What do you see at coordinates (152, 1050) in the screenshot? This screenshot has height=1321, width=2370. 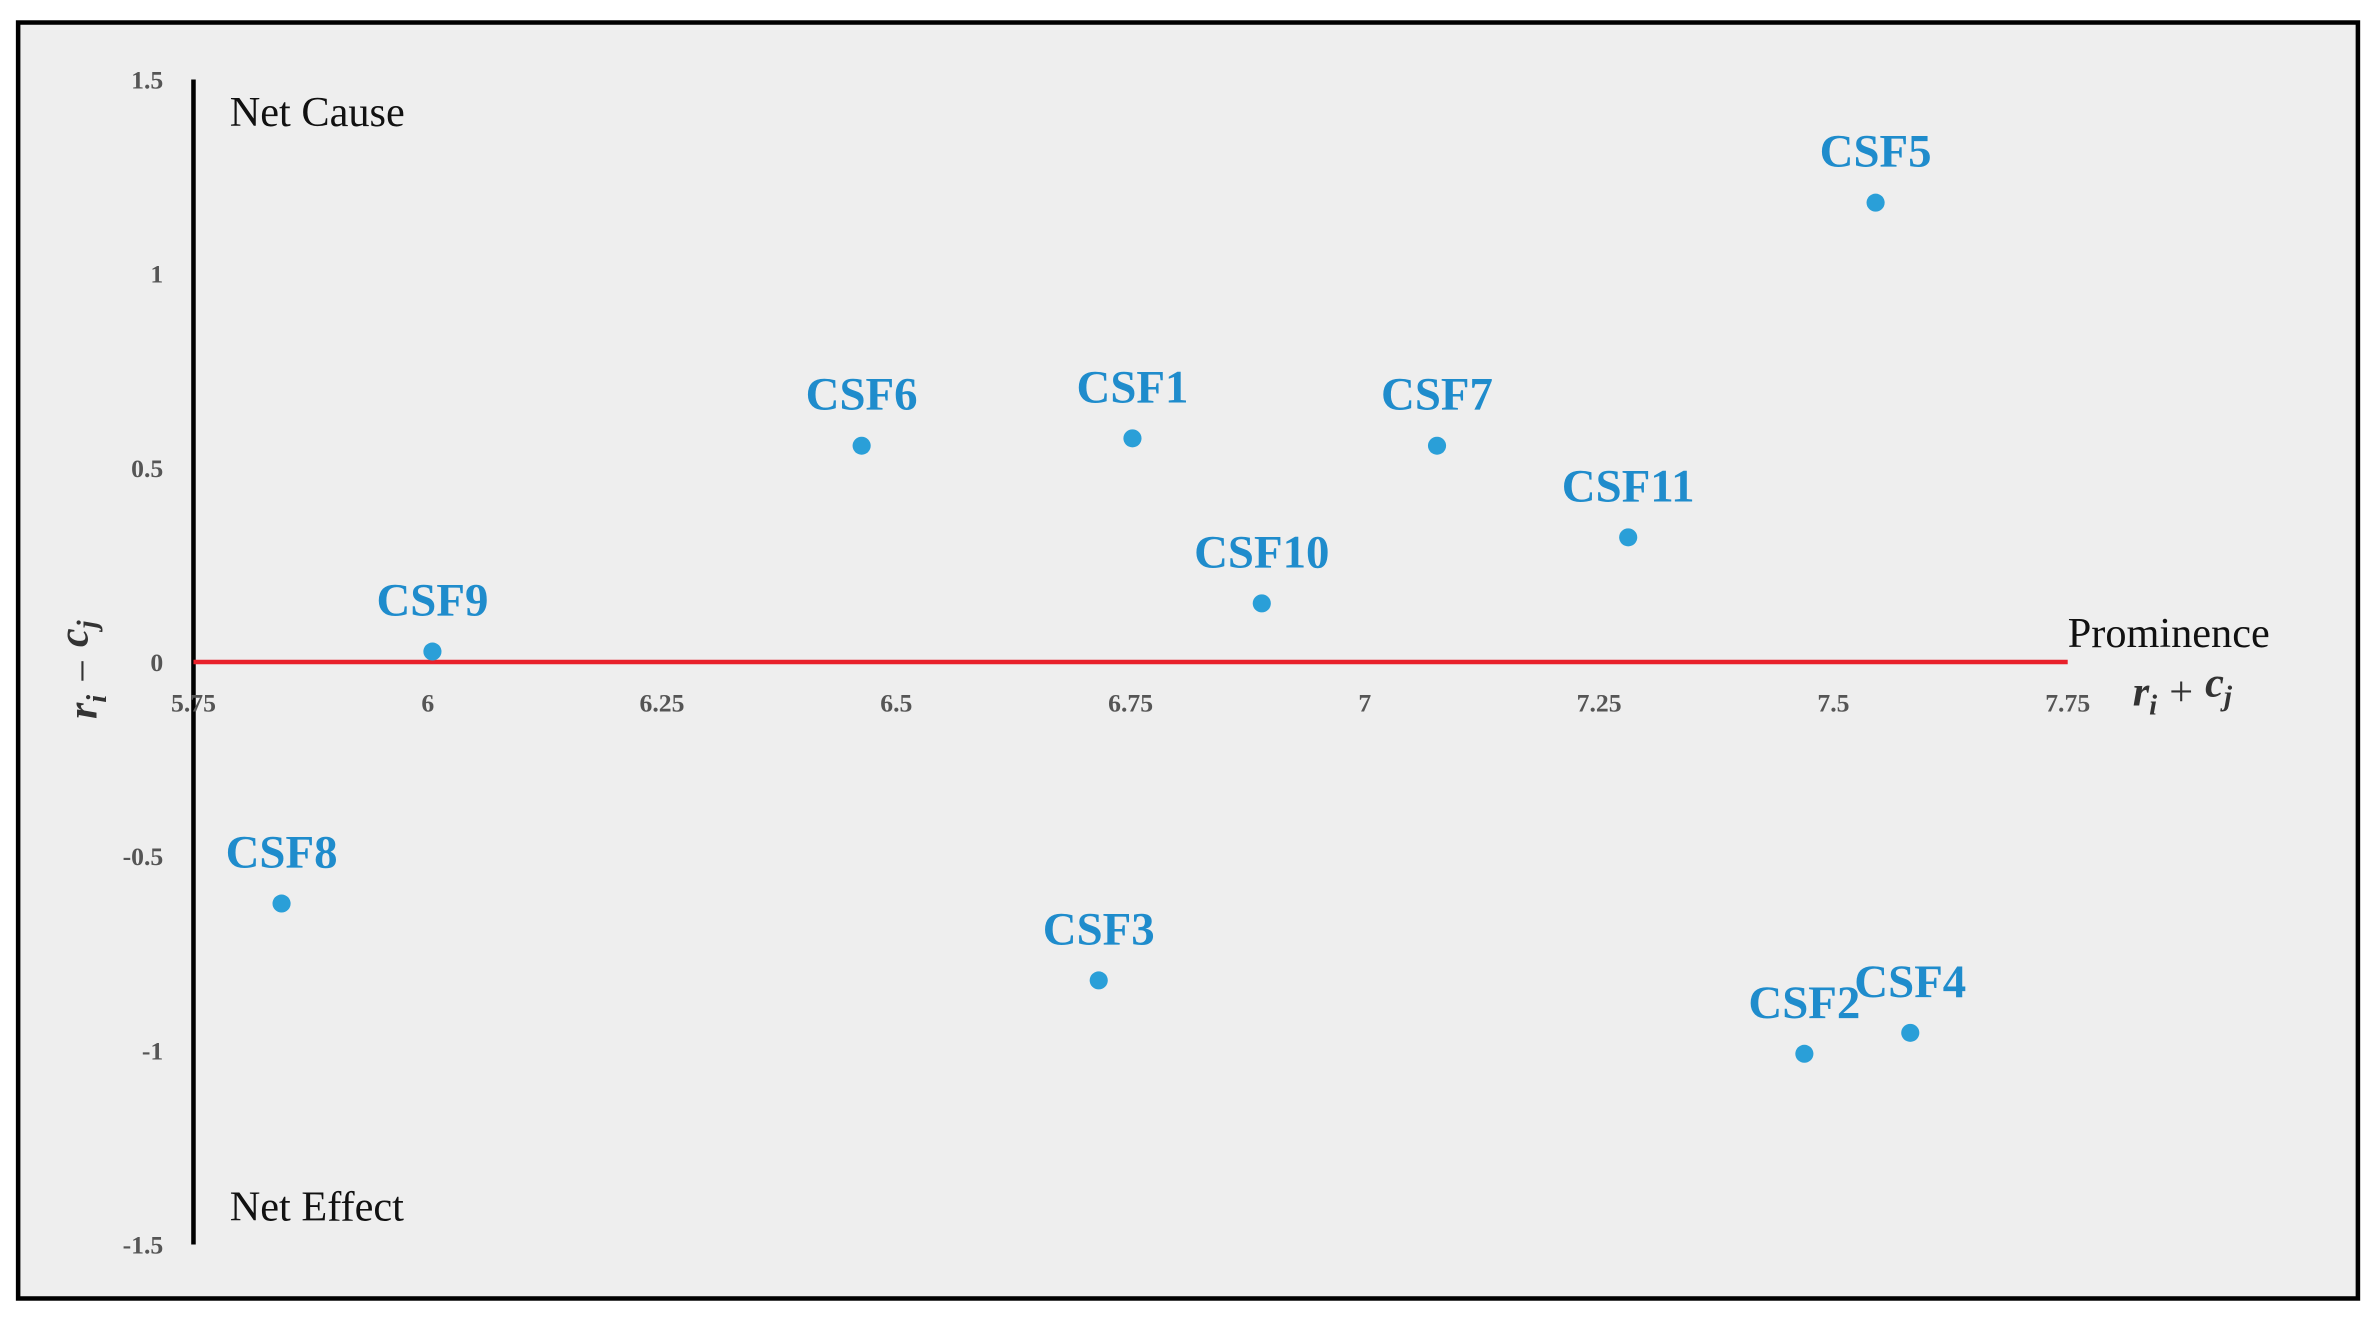 I see `y-tick-label: -1` at bounding box center [152, 1050].